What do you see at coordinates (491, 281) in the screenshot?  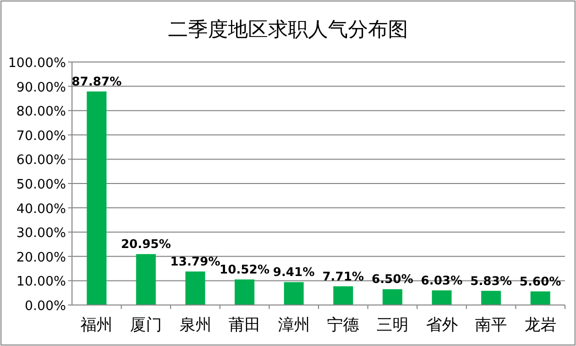 I see `value-label: 5.83%` at bounding box center [491, 281].